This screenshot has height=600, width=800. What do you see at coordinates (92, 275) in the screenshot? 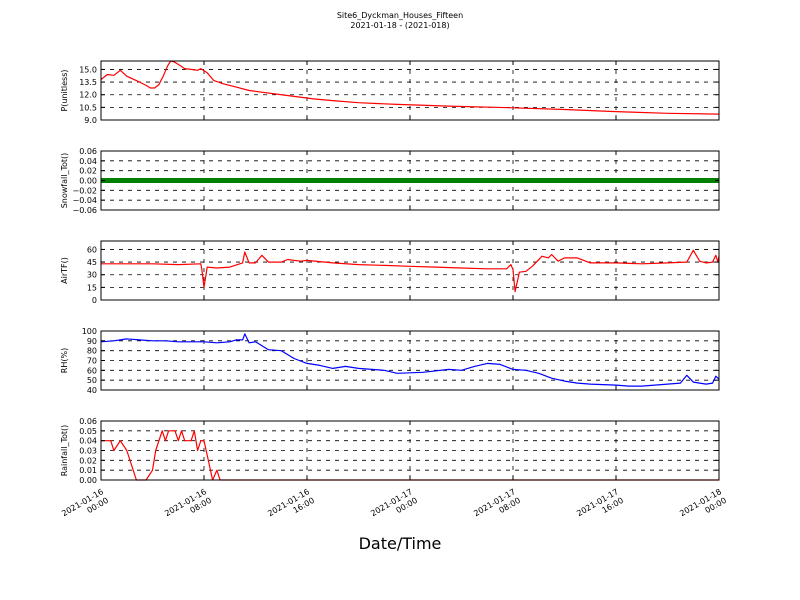
I see `y-tick-label: 30` at bounding box center [92, 275].